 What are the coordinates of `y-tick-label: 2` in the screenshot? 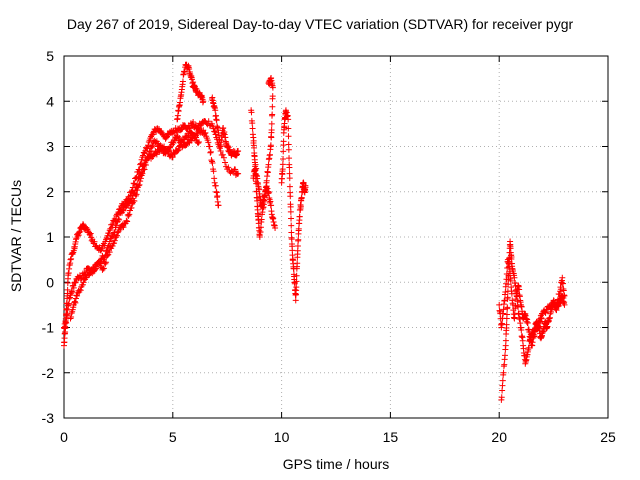 It's located at (50, 192).